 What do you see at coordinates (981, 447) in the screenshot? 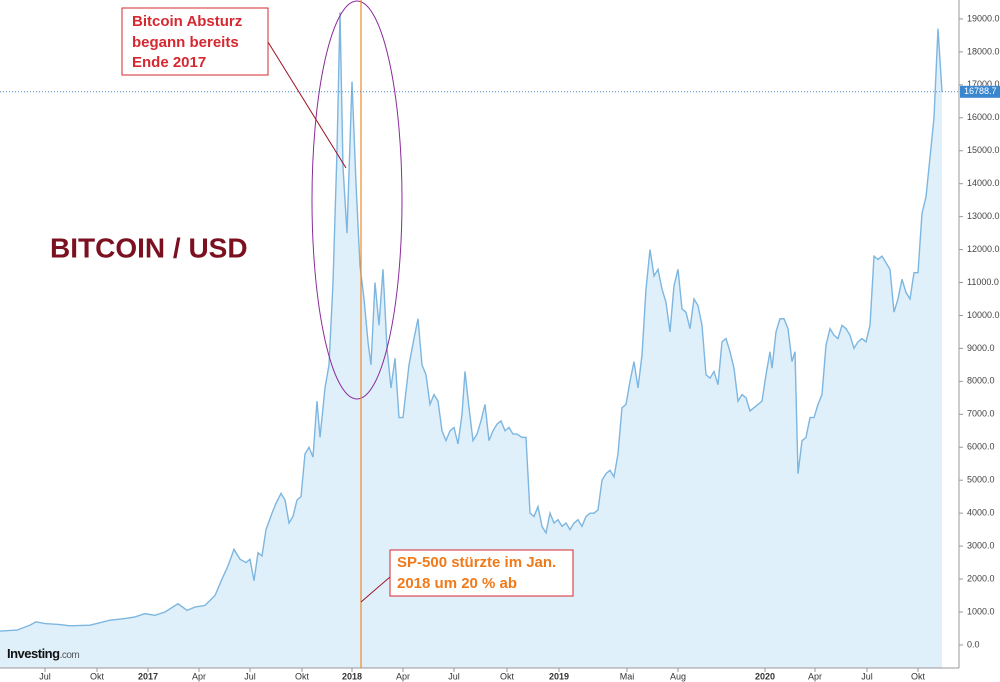
I see `y-tick-label: 6000.0` at bounding box center [981, 447].